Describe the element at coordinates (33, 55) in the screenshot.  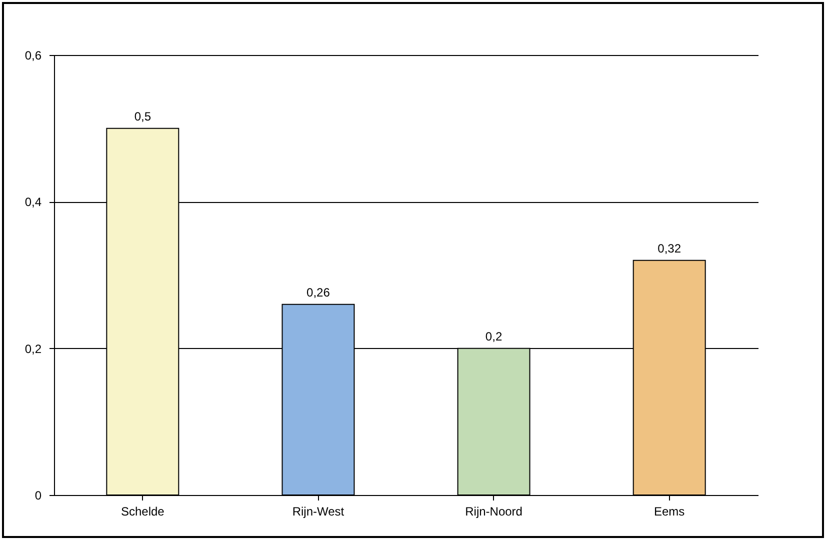
I see `y-tick-label: 0,6` at that location.